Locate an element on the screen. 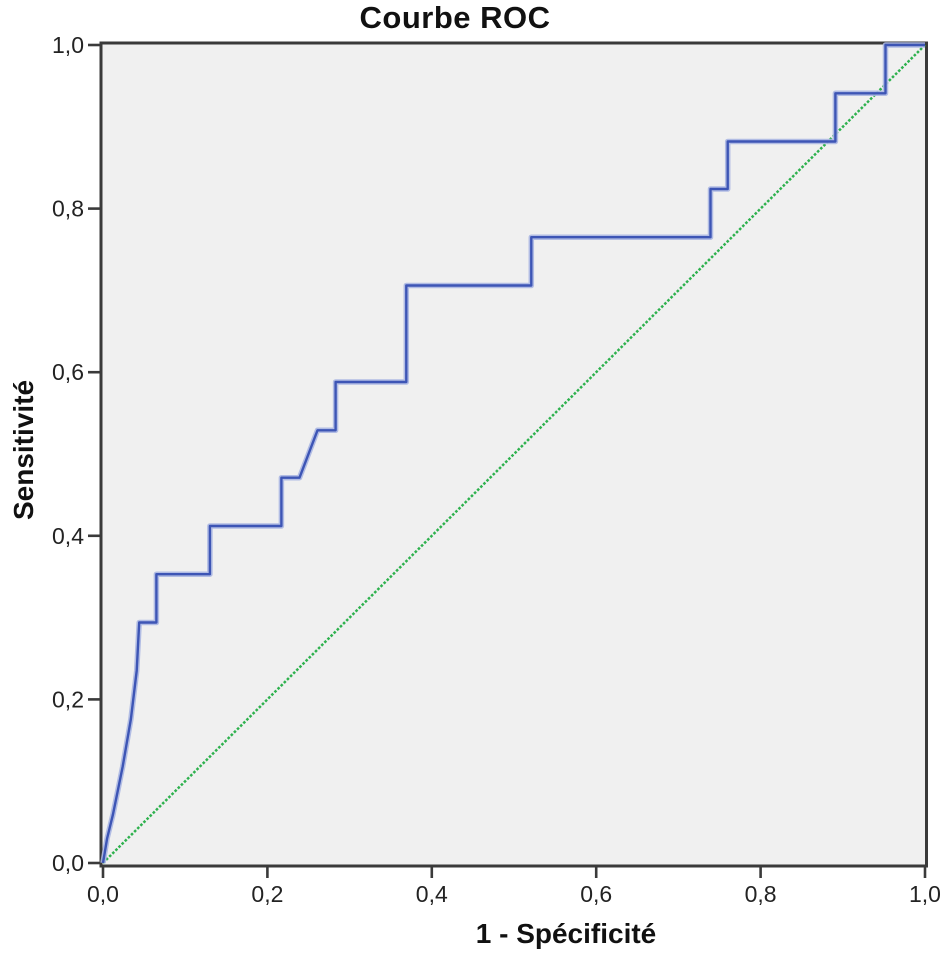 This screenshot has height=967, width=945. x-tick-label: 0,2 is located at coordinates (267, 894).